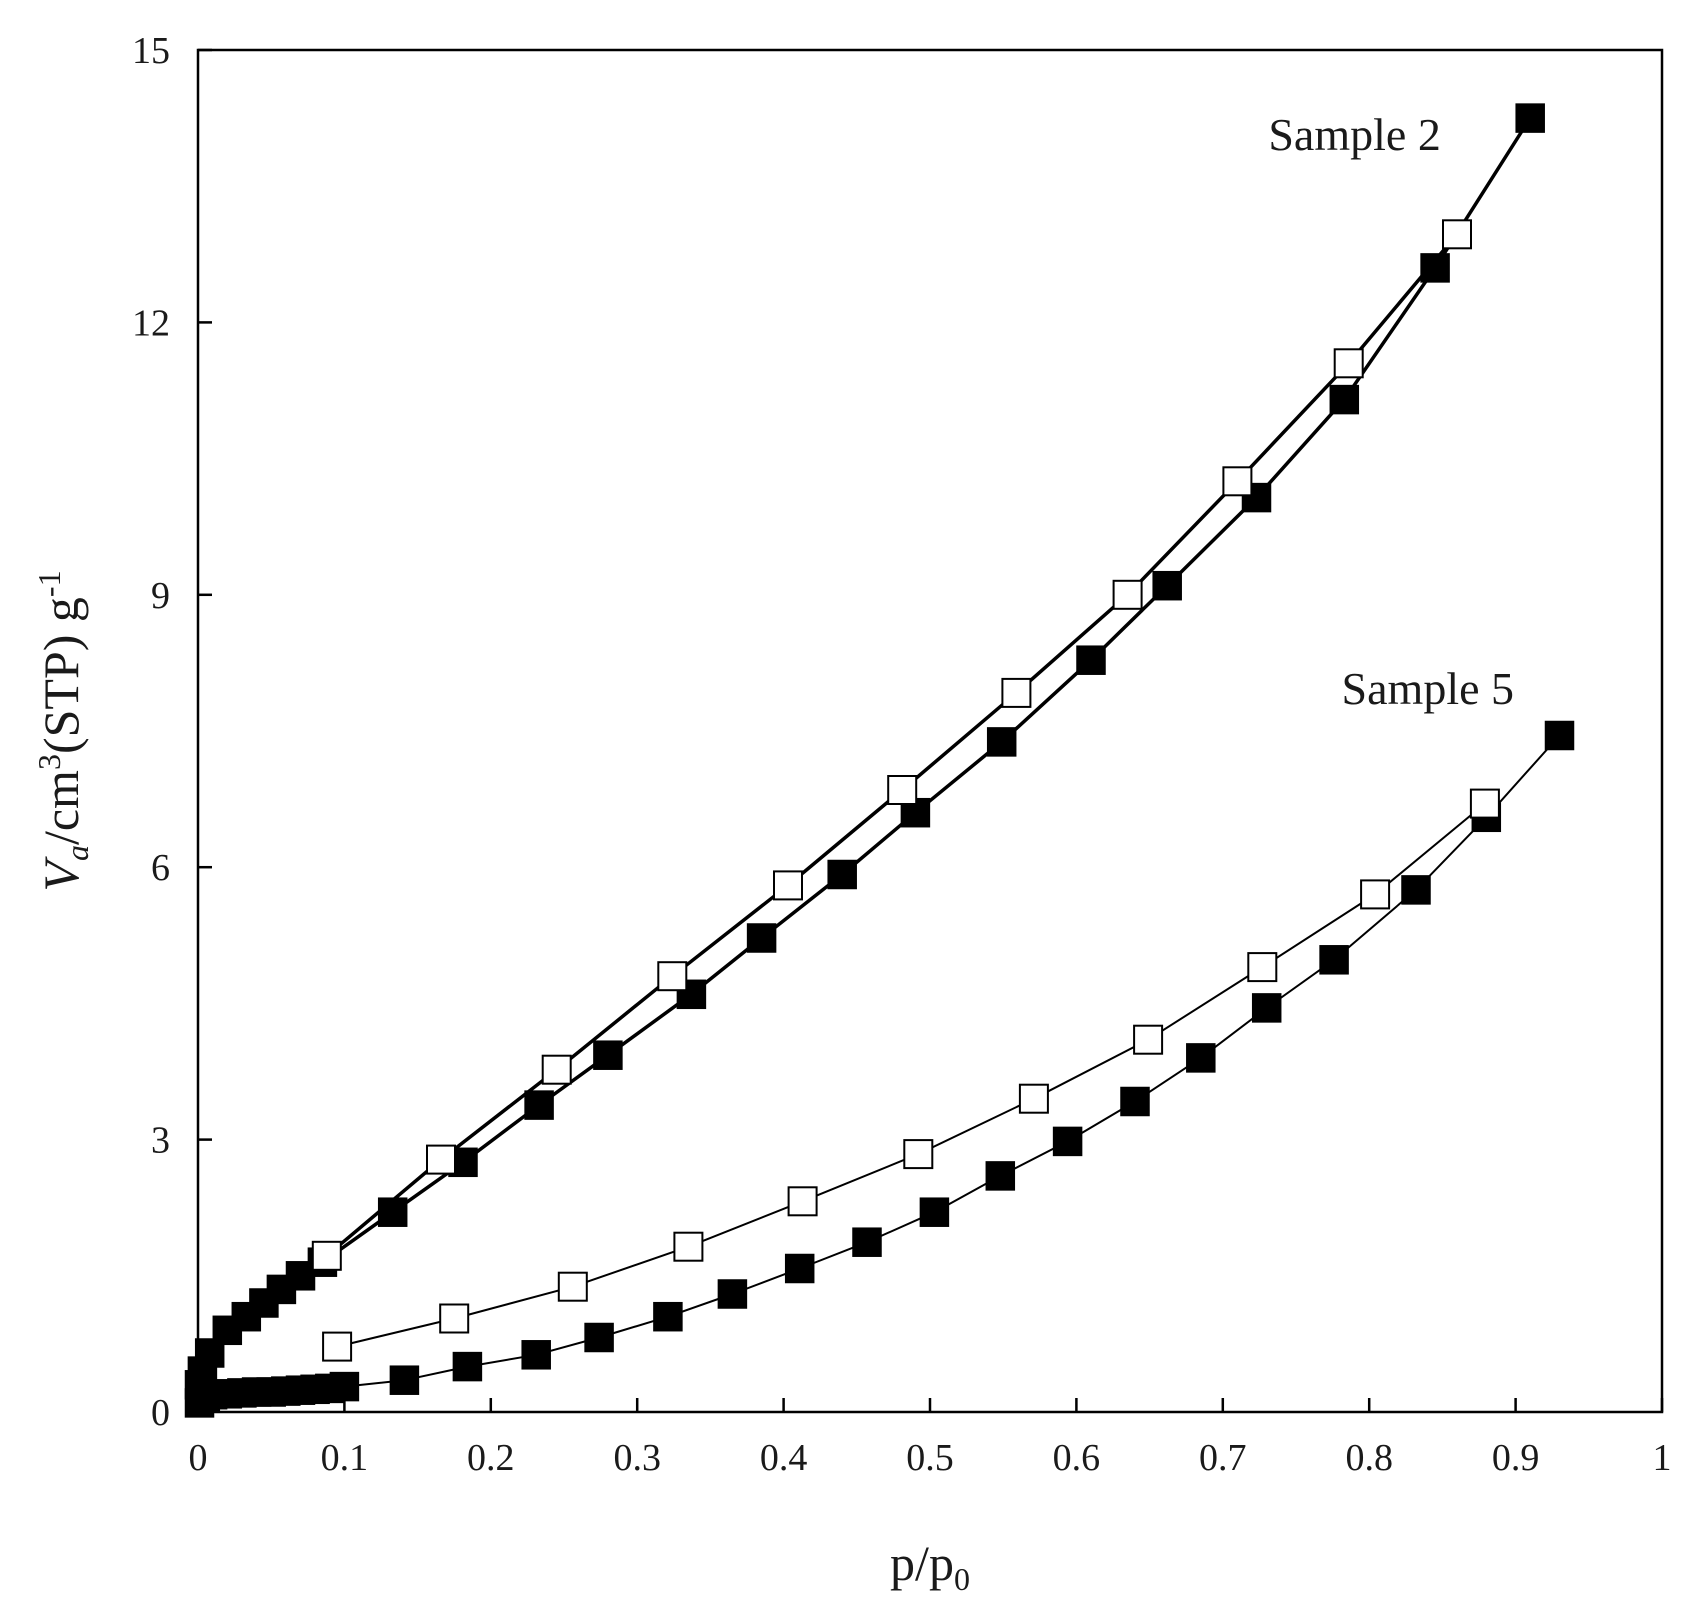  What do you see at coordinates (61, 807) in the screenshot?
I see `y-axis-title-unit: /cm` at bounding box center [61, 807].